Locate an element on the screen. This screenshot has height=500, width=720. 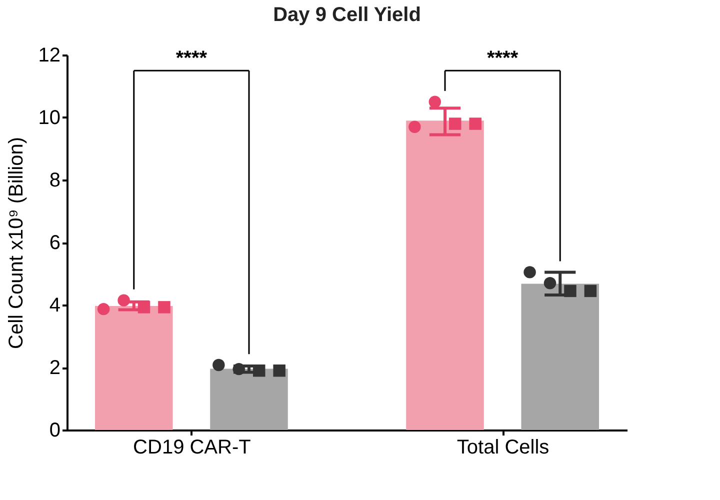
chart-title: Day 9 Cell Yield is located at coordinates (347, 15).